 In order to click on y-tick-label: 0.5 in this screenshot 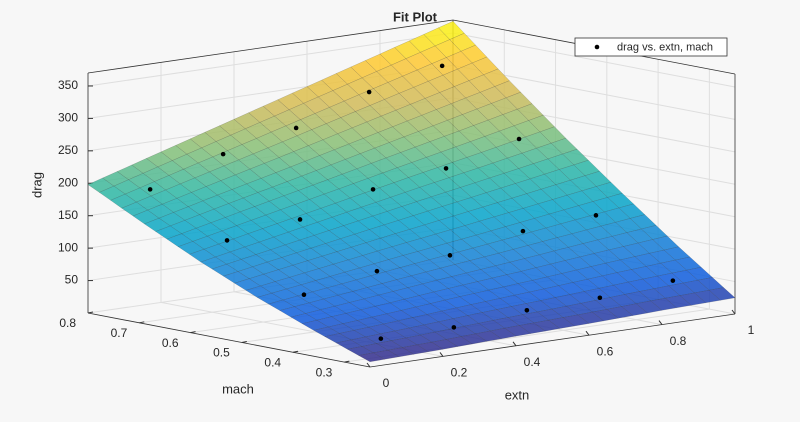, I will do `click(221, 353)`.